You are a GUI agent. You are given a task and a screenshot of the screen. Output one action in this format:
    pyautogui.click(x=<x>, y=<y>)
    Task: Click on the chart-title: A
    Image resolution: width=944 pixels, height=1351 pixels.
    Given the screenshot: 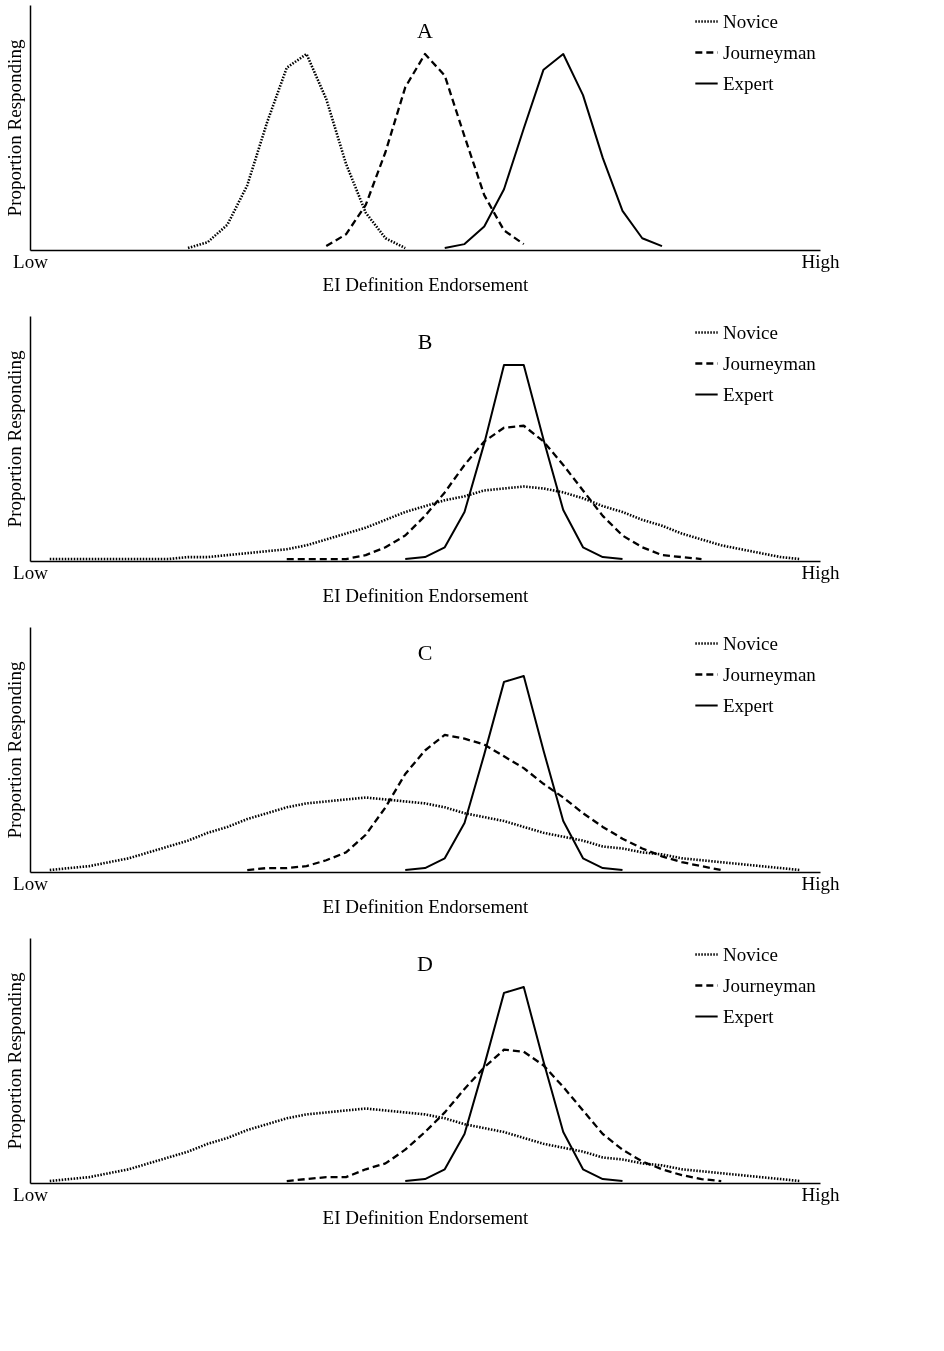 What is the action you would take?
    pyautogui.click(x=425, y=30)
    